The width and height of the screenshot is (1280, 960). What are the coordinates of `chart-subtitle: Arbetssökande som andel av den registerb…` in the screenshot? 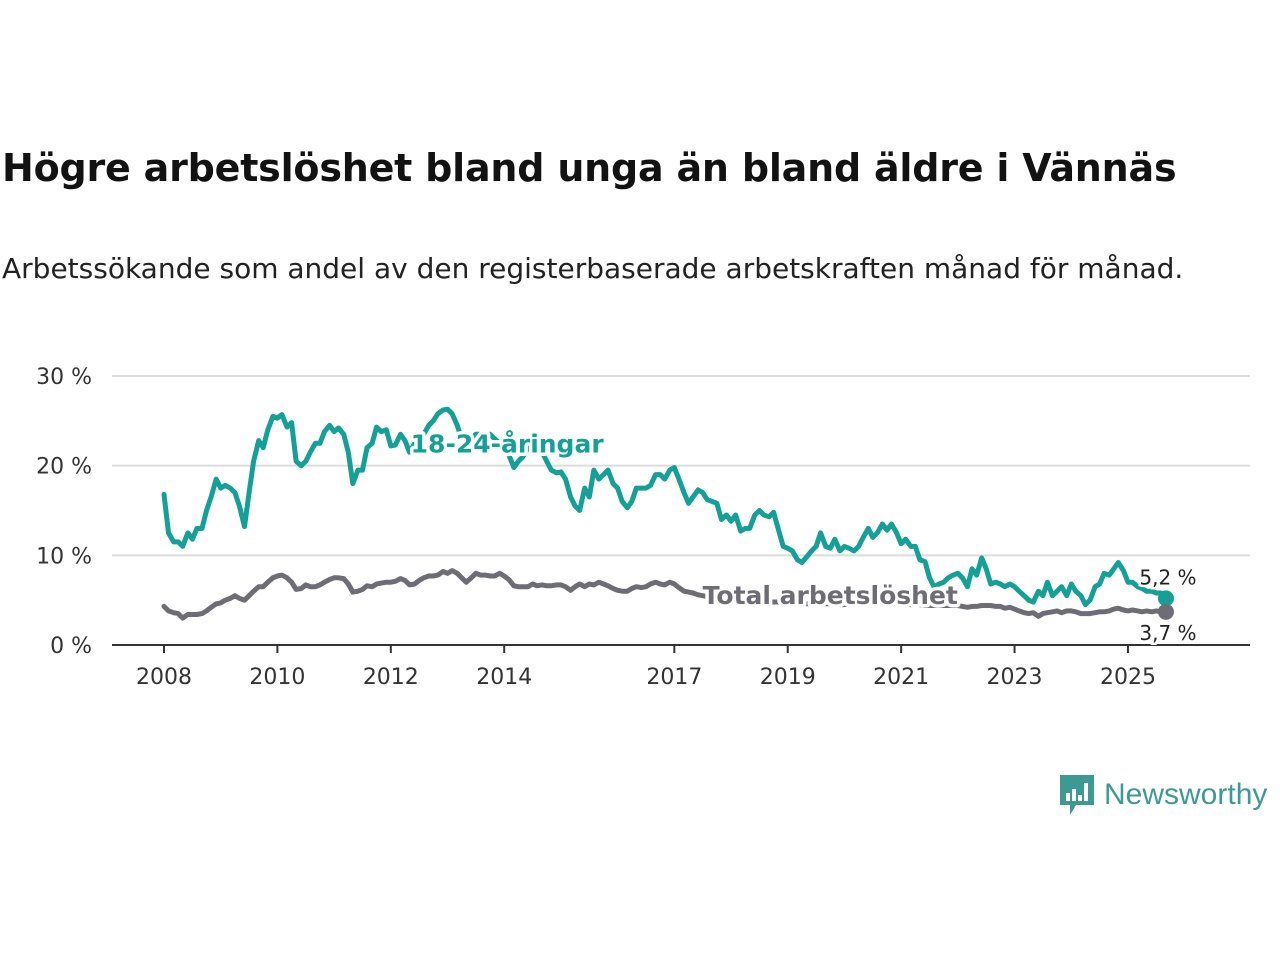 It's located at (593, 268).